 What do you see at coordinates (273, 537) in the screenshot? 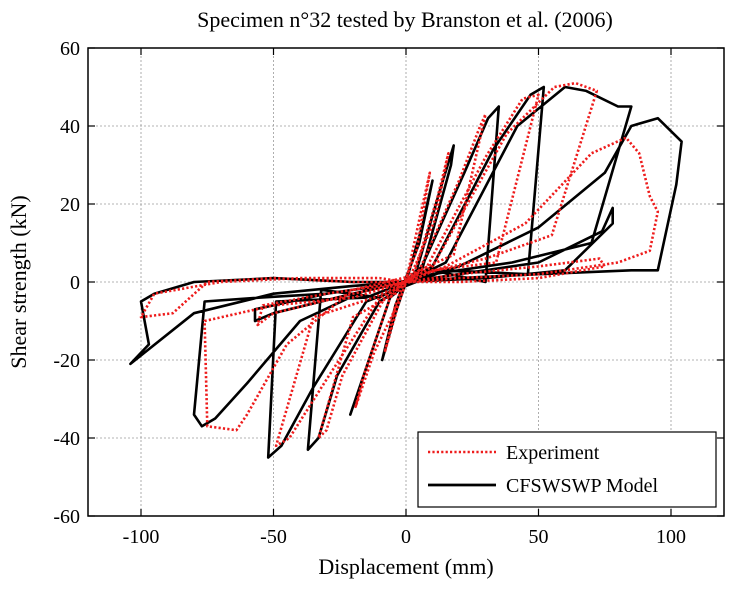
I see `x-tick-label: -50` at bounding box center [273, 537].